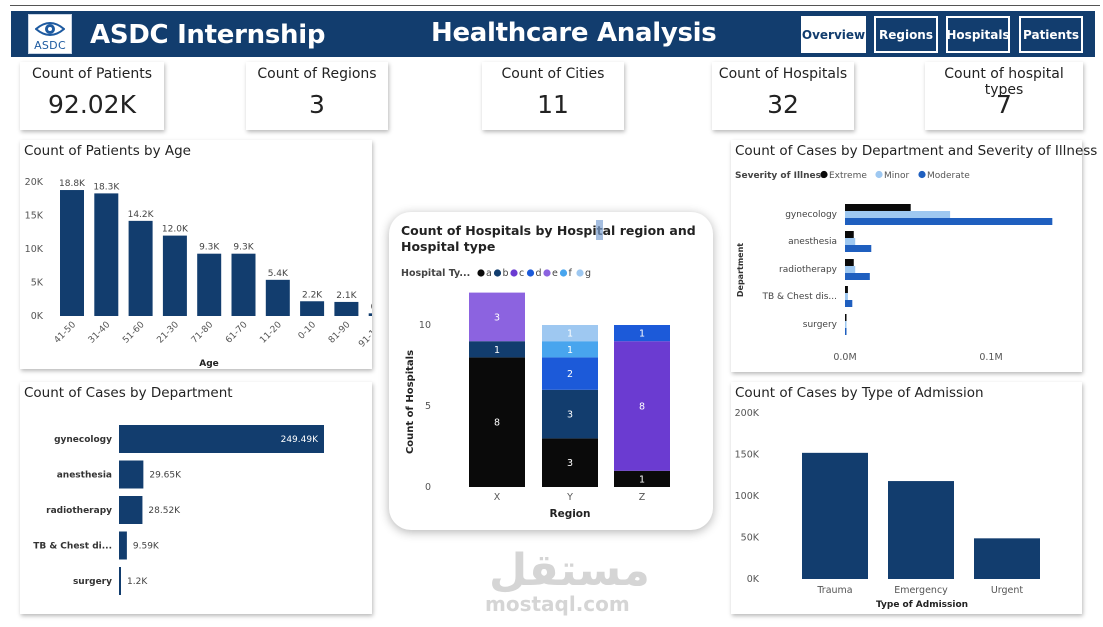 The image size is (1103, 627). I want to click on legend-label: Minor, so click(896, 176).